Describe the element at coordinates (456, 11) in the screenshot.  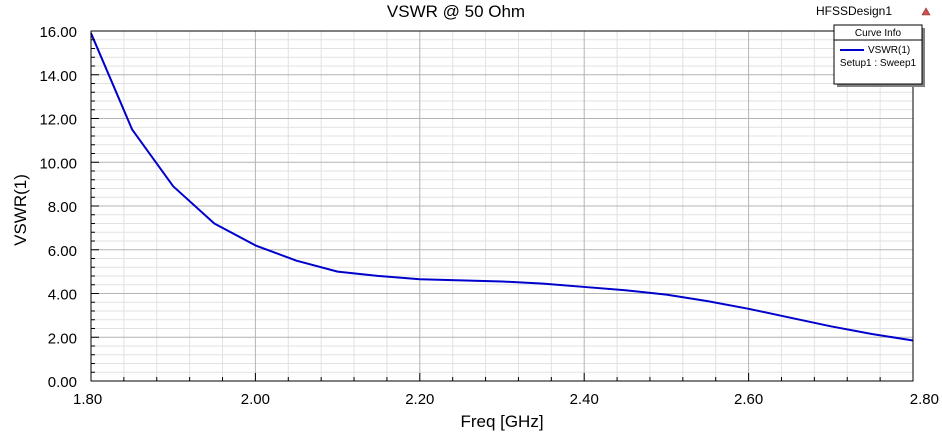
I see `chart-title: VSWR @ 50 Ohm` at that location.